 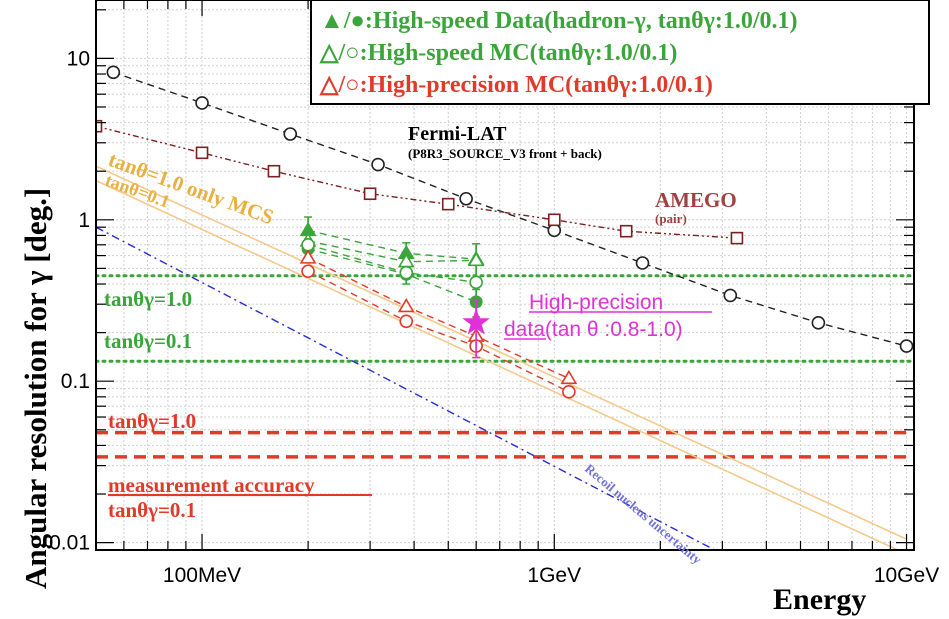 What do you see at coordinates (554, 575) in the screenshot?
I see `x-tick-label: 1GeV` at bounding box center [554, 575].